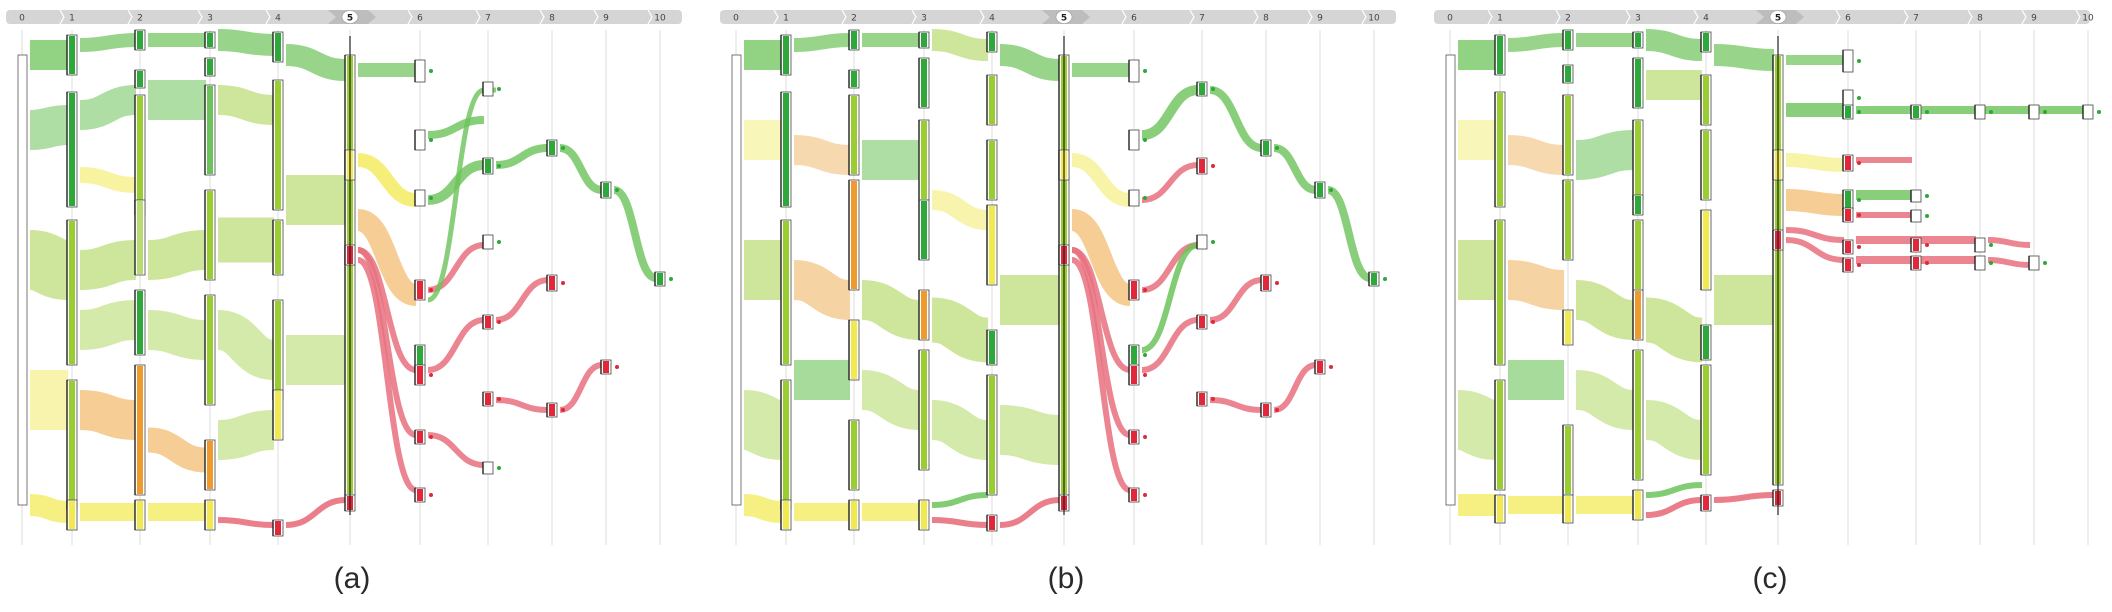  What do you see at coordinates (1320, 19) in the screenshot?
I see `timeline-step-label: 9` at bounding box center [1320, 19].